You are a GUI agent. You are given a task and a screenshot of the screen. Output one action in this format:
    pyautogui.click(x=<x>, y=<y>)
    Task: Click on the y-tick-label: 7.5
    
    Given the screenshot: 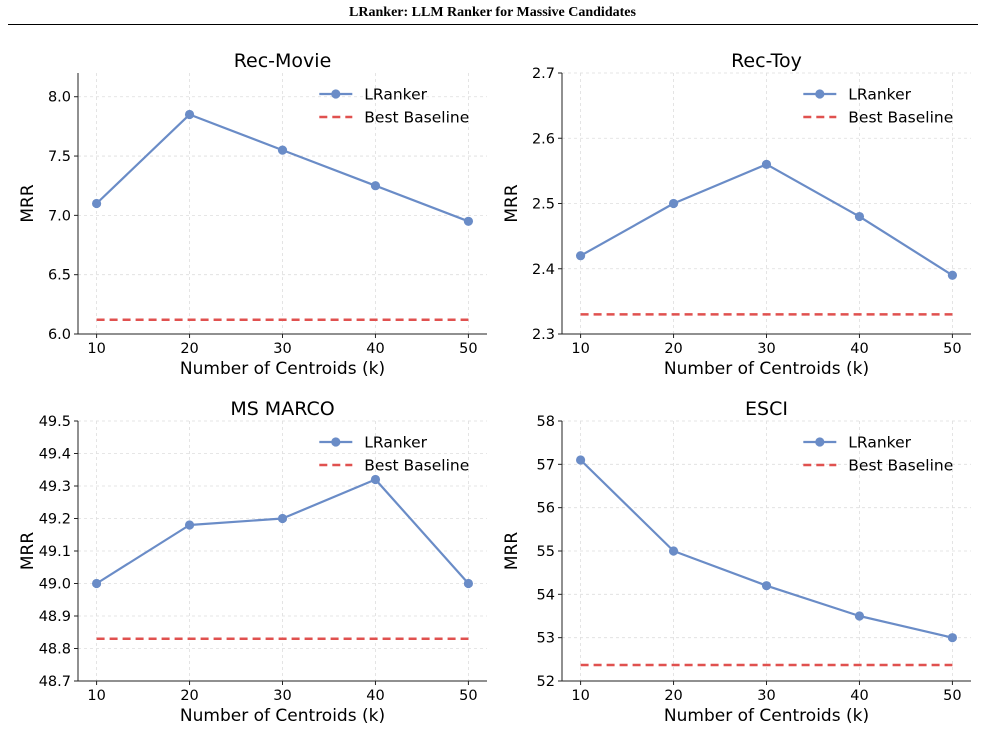 What is the action you would take?
    pyautogui.click(x=59, y=157)
    